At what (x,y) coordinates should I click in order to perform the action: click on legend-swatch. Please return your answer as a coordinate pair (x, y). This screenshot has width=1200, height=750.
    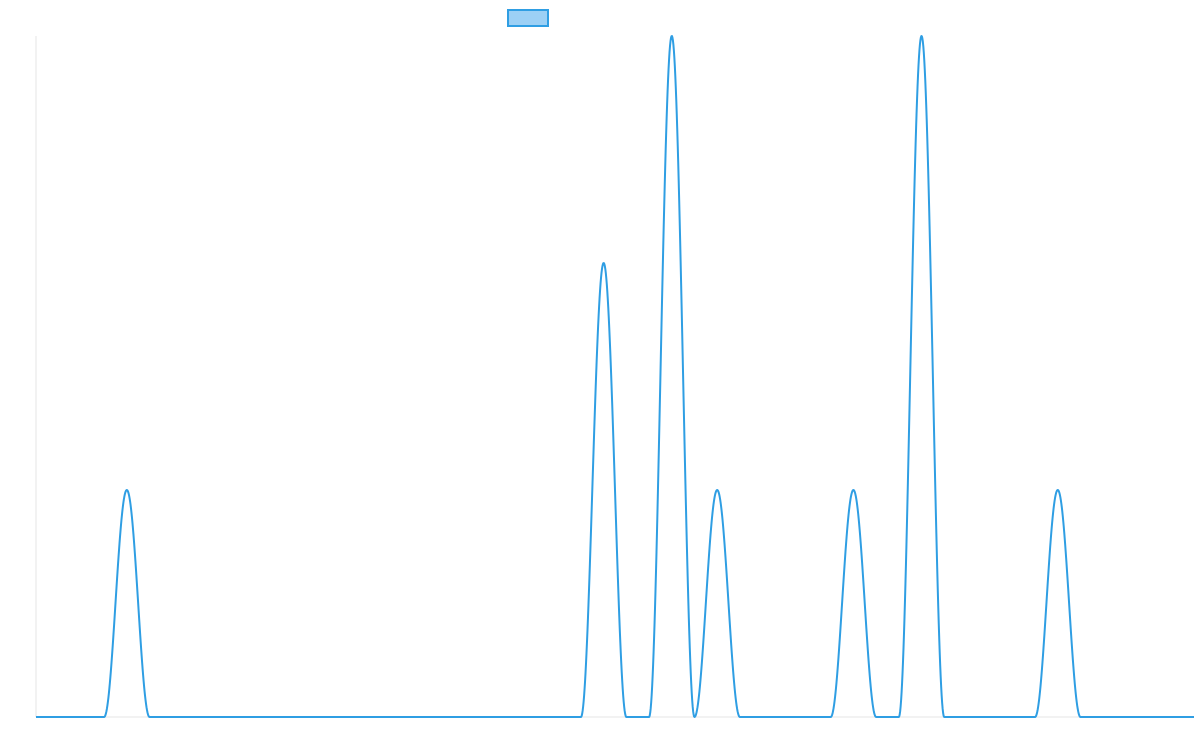
    Looking at the image, I should click on (528, 18).